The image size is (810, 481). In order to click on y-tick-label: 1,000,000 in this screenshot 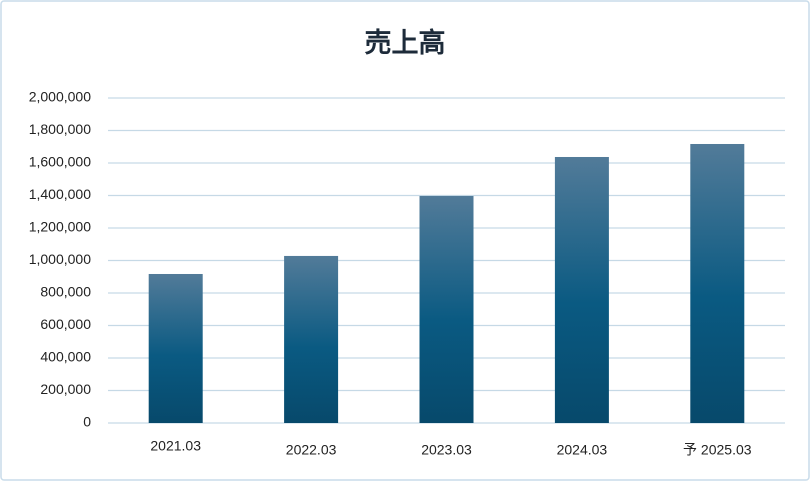, I will do `click(60, 259)`.